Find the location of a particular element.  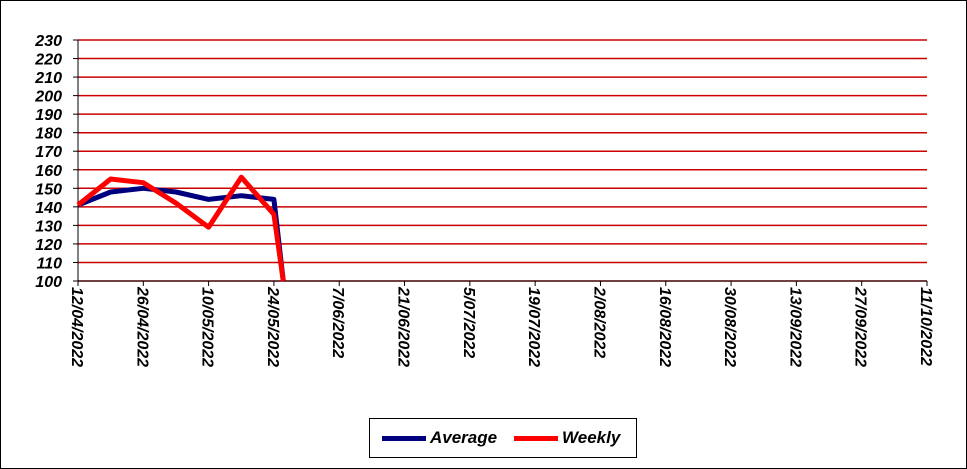

x-tick-label-7: 19/07/2022 is located at coordinates (533, 327).